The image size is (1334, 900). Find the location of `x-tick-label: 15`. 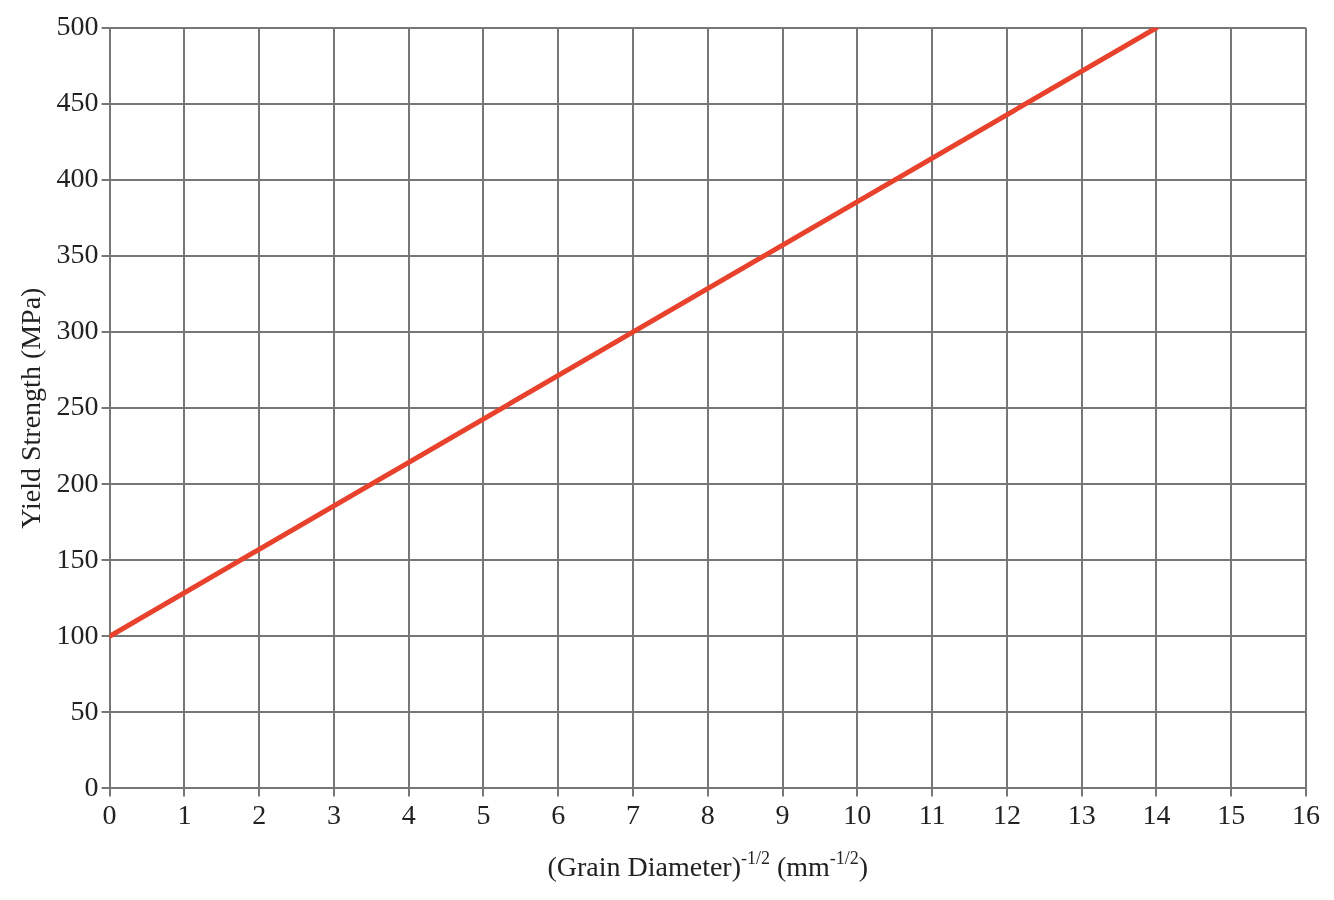

x-tick-label: 15 is located at coordinates (1231, 814).